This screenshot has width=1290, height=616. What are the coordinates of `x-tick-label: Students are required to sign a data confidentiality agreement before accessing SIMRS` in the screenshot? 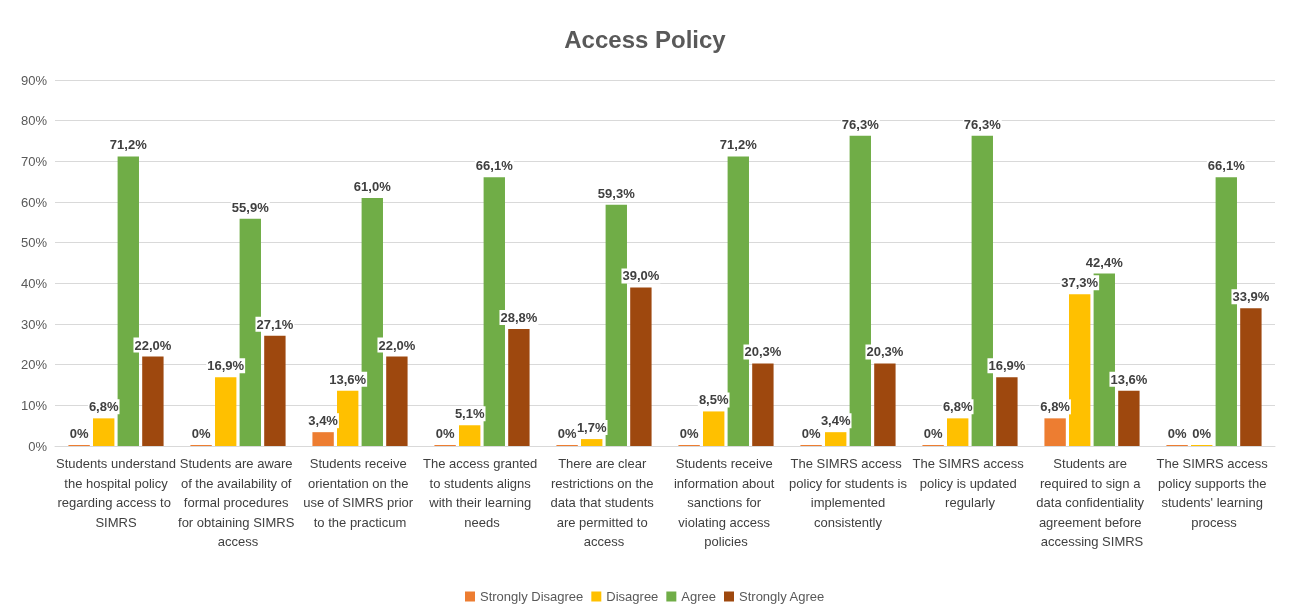 It's located at (1092, 503).